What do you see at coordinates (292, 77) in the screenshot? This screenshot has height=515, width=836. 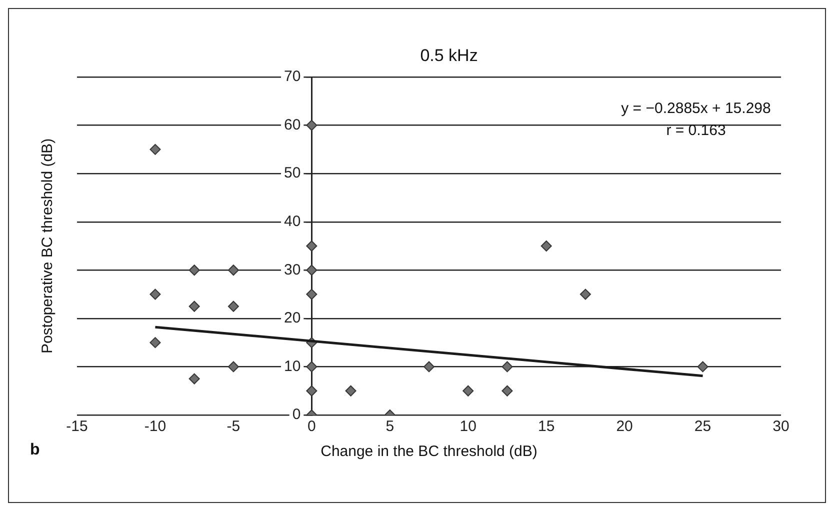 I see `y-tick-label: 70` at bounding box center [292, 77].